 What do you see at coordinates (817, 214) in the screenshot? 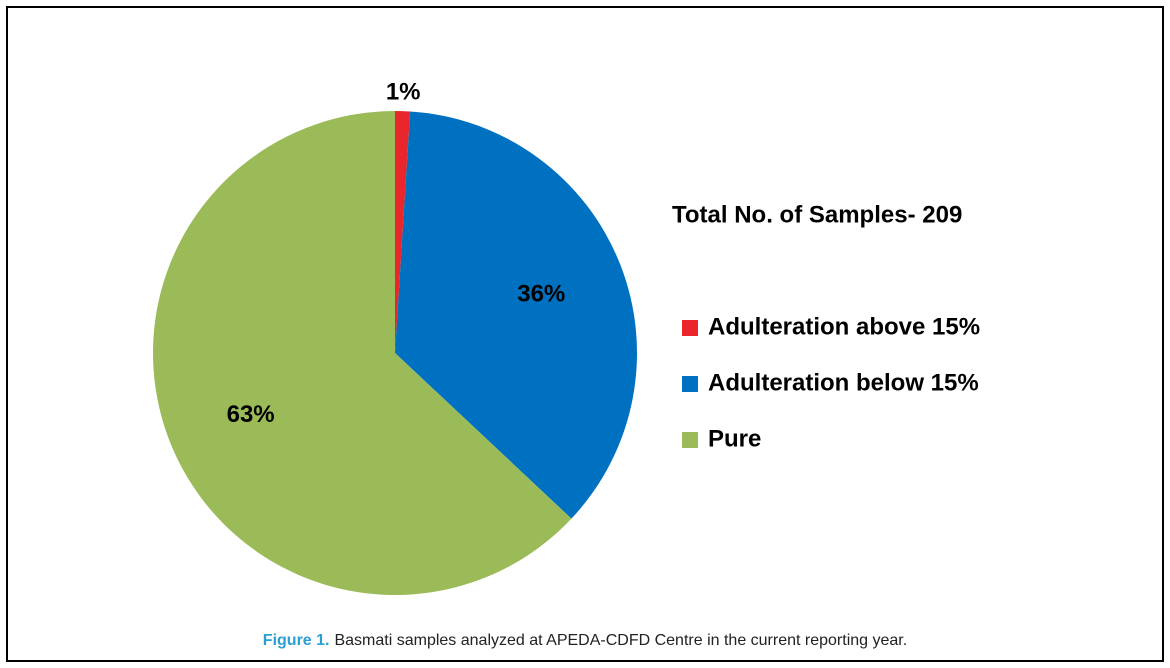
I see `annotation: Total No. of Samples- 209` at bounding box center [817, 214].